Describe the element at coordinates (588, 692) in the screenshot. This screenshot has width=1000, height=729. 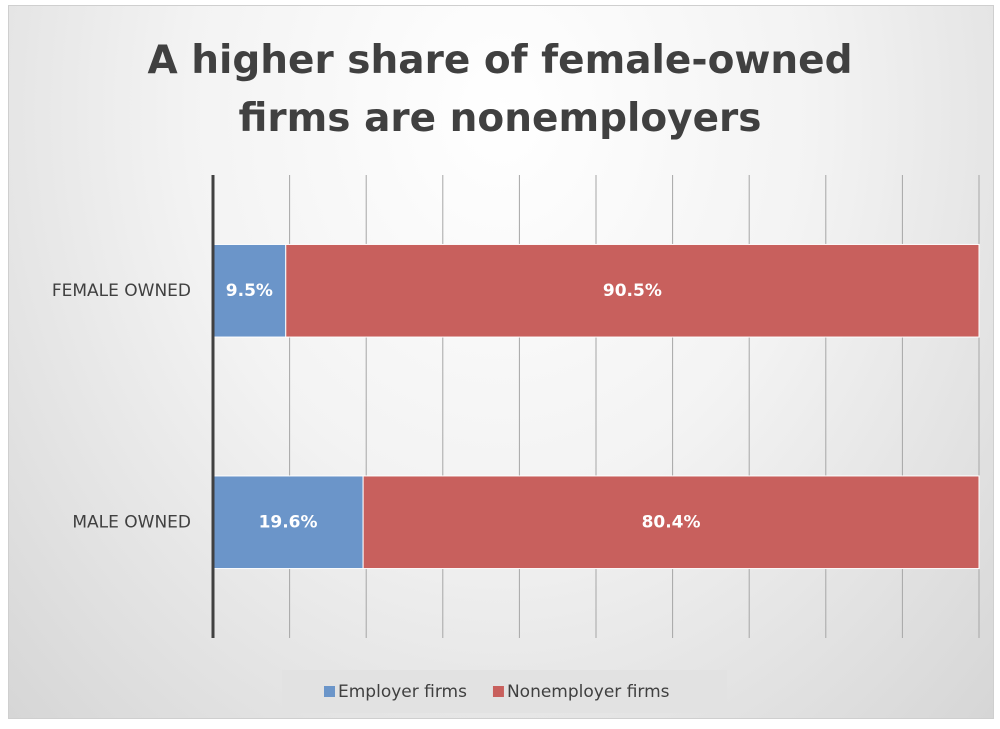
I see `legend-label: Nonemployer firms` at that location.